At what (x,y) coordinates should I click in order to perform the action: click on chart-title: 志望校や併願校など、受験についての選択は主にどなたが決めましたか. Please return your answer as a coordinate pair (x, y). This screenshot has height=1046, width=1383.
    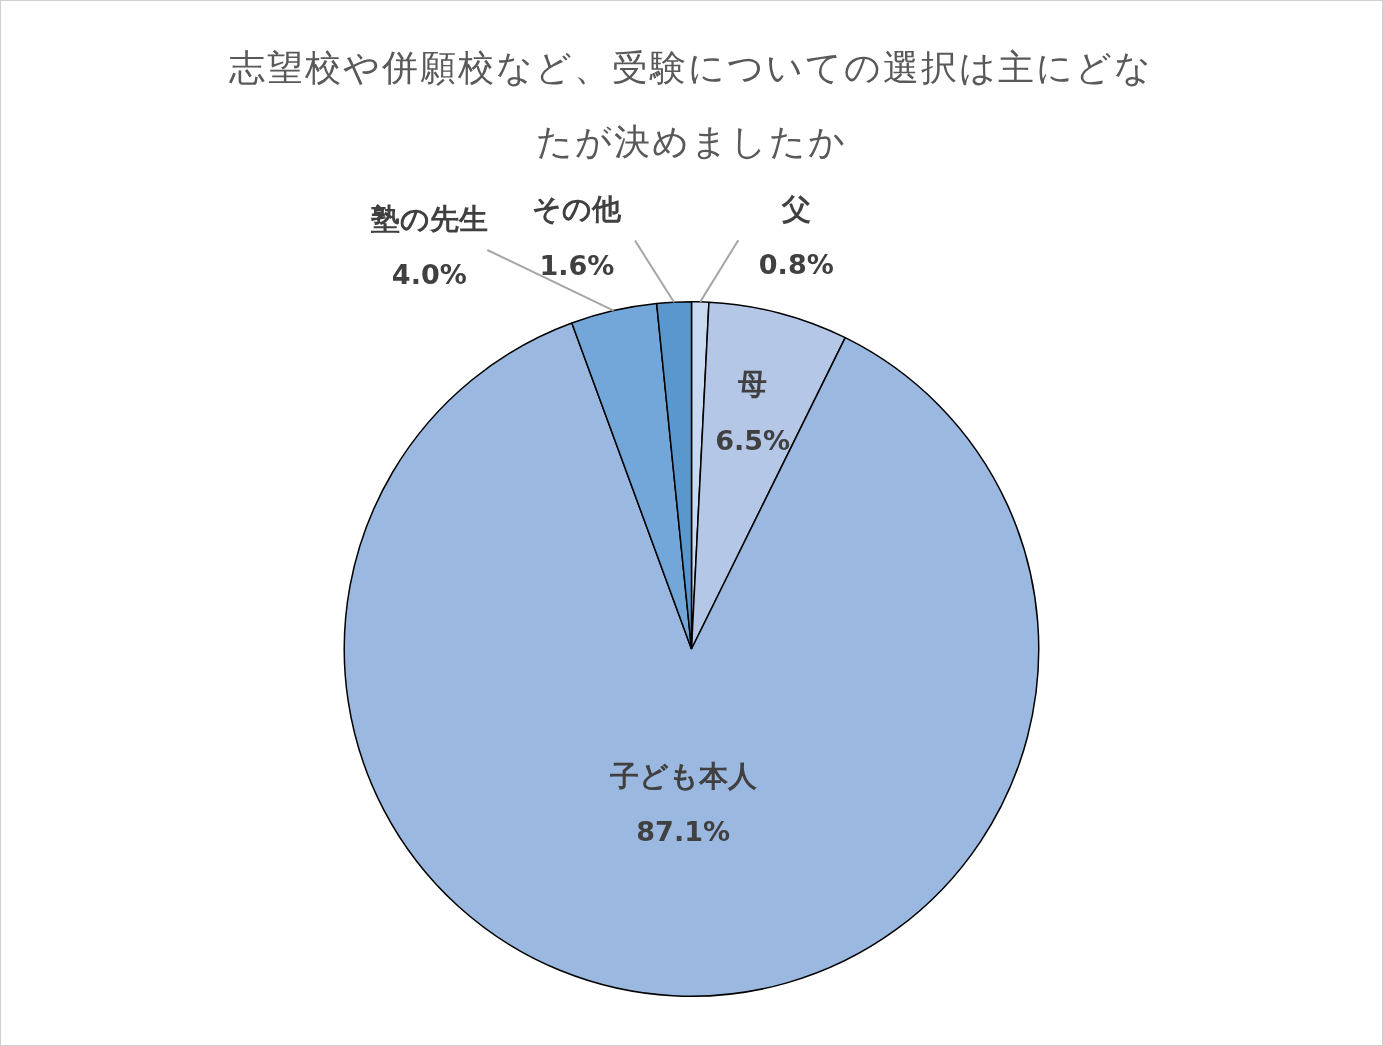
    Looking at the image, I should click on (691, 105).